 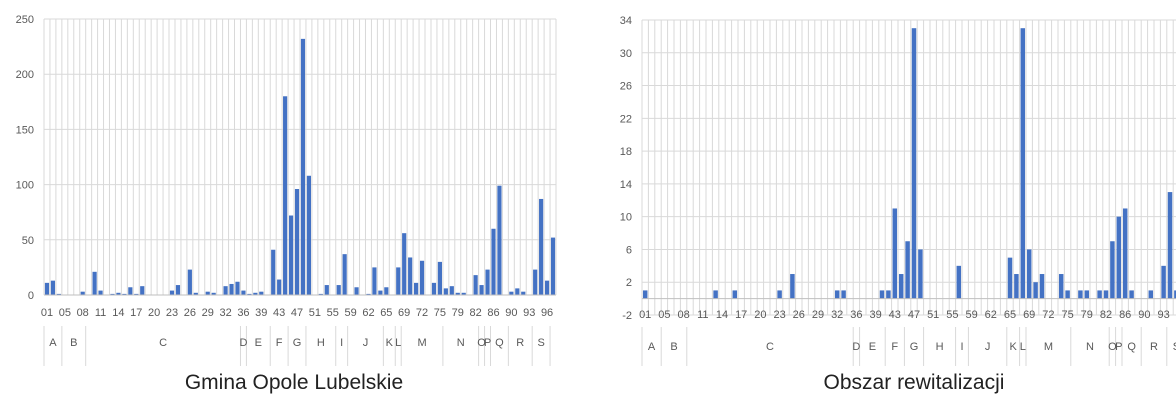 What do you see at coordinates (297, 313) in the screenshot?
I see `x-tick-label: 47` at bounding box center [297, 313].